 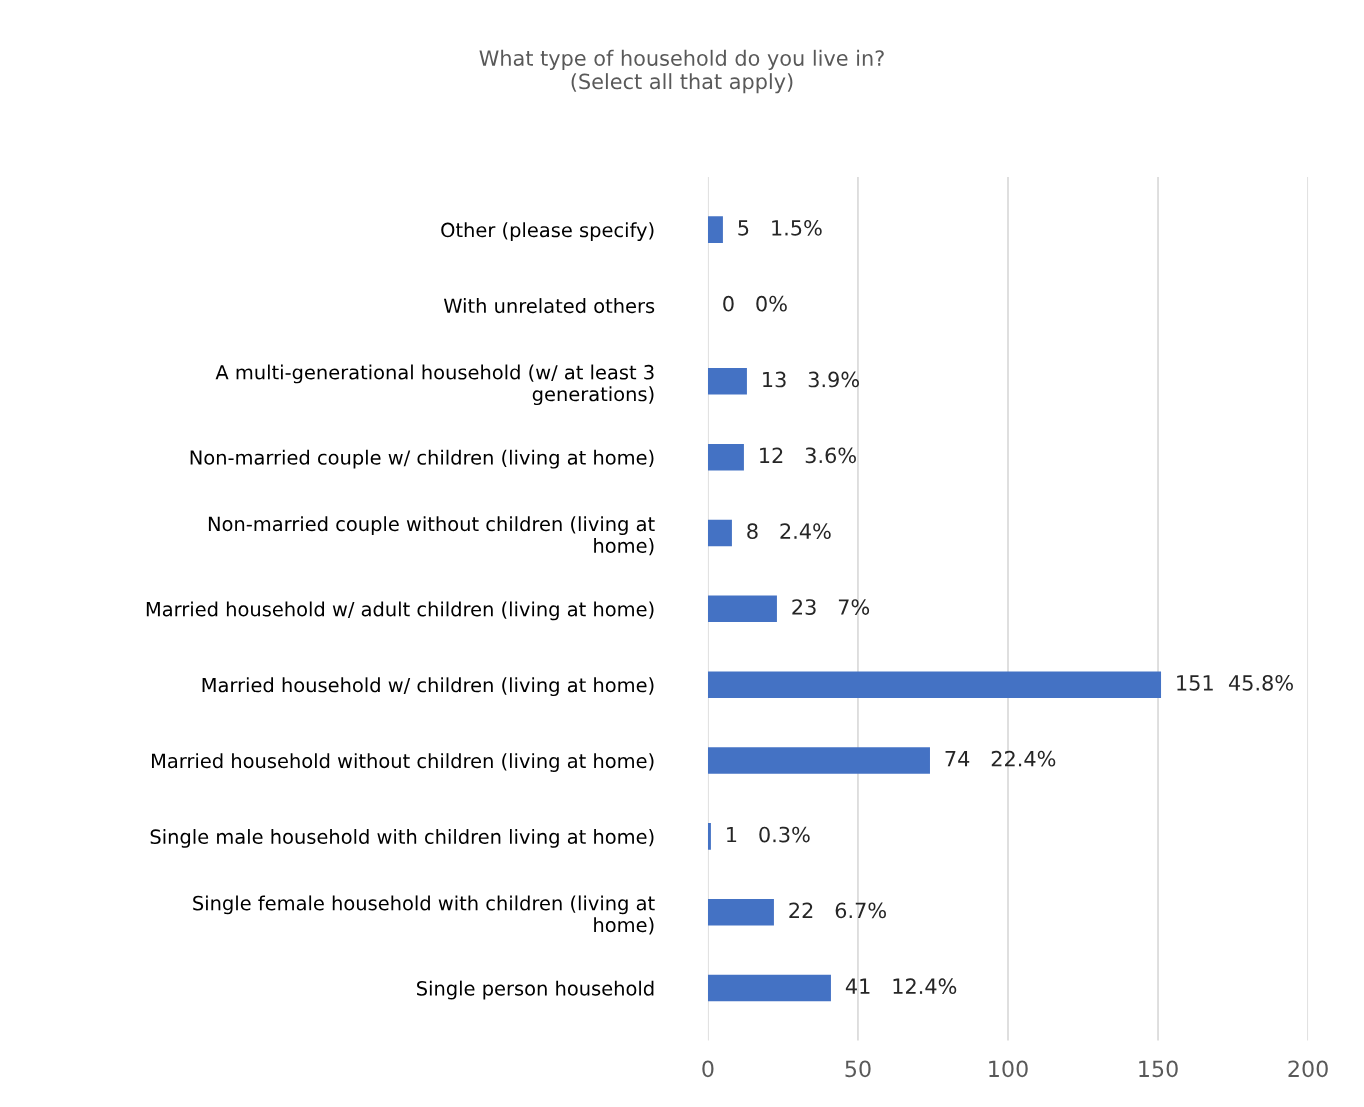 What do you see at coordinates (434, 385) in the screenshot?
I see `y-tick-label: A multi-generational household (w/ at least 3 generations)` at bounding box center [434, 385].